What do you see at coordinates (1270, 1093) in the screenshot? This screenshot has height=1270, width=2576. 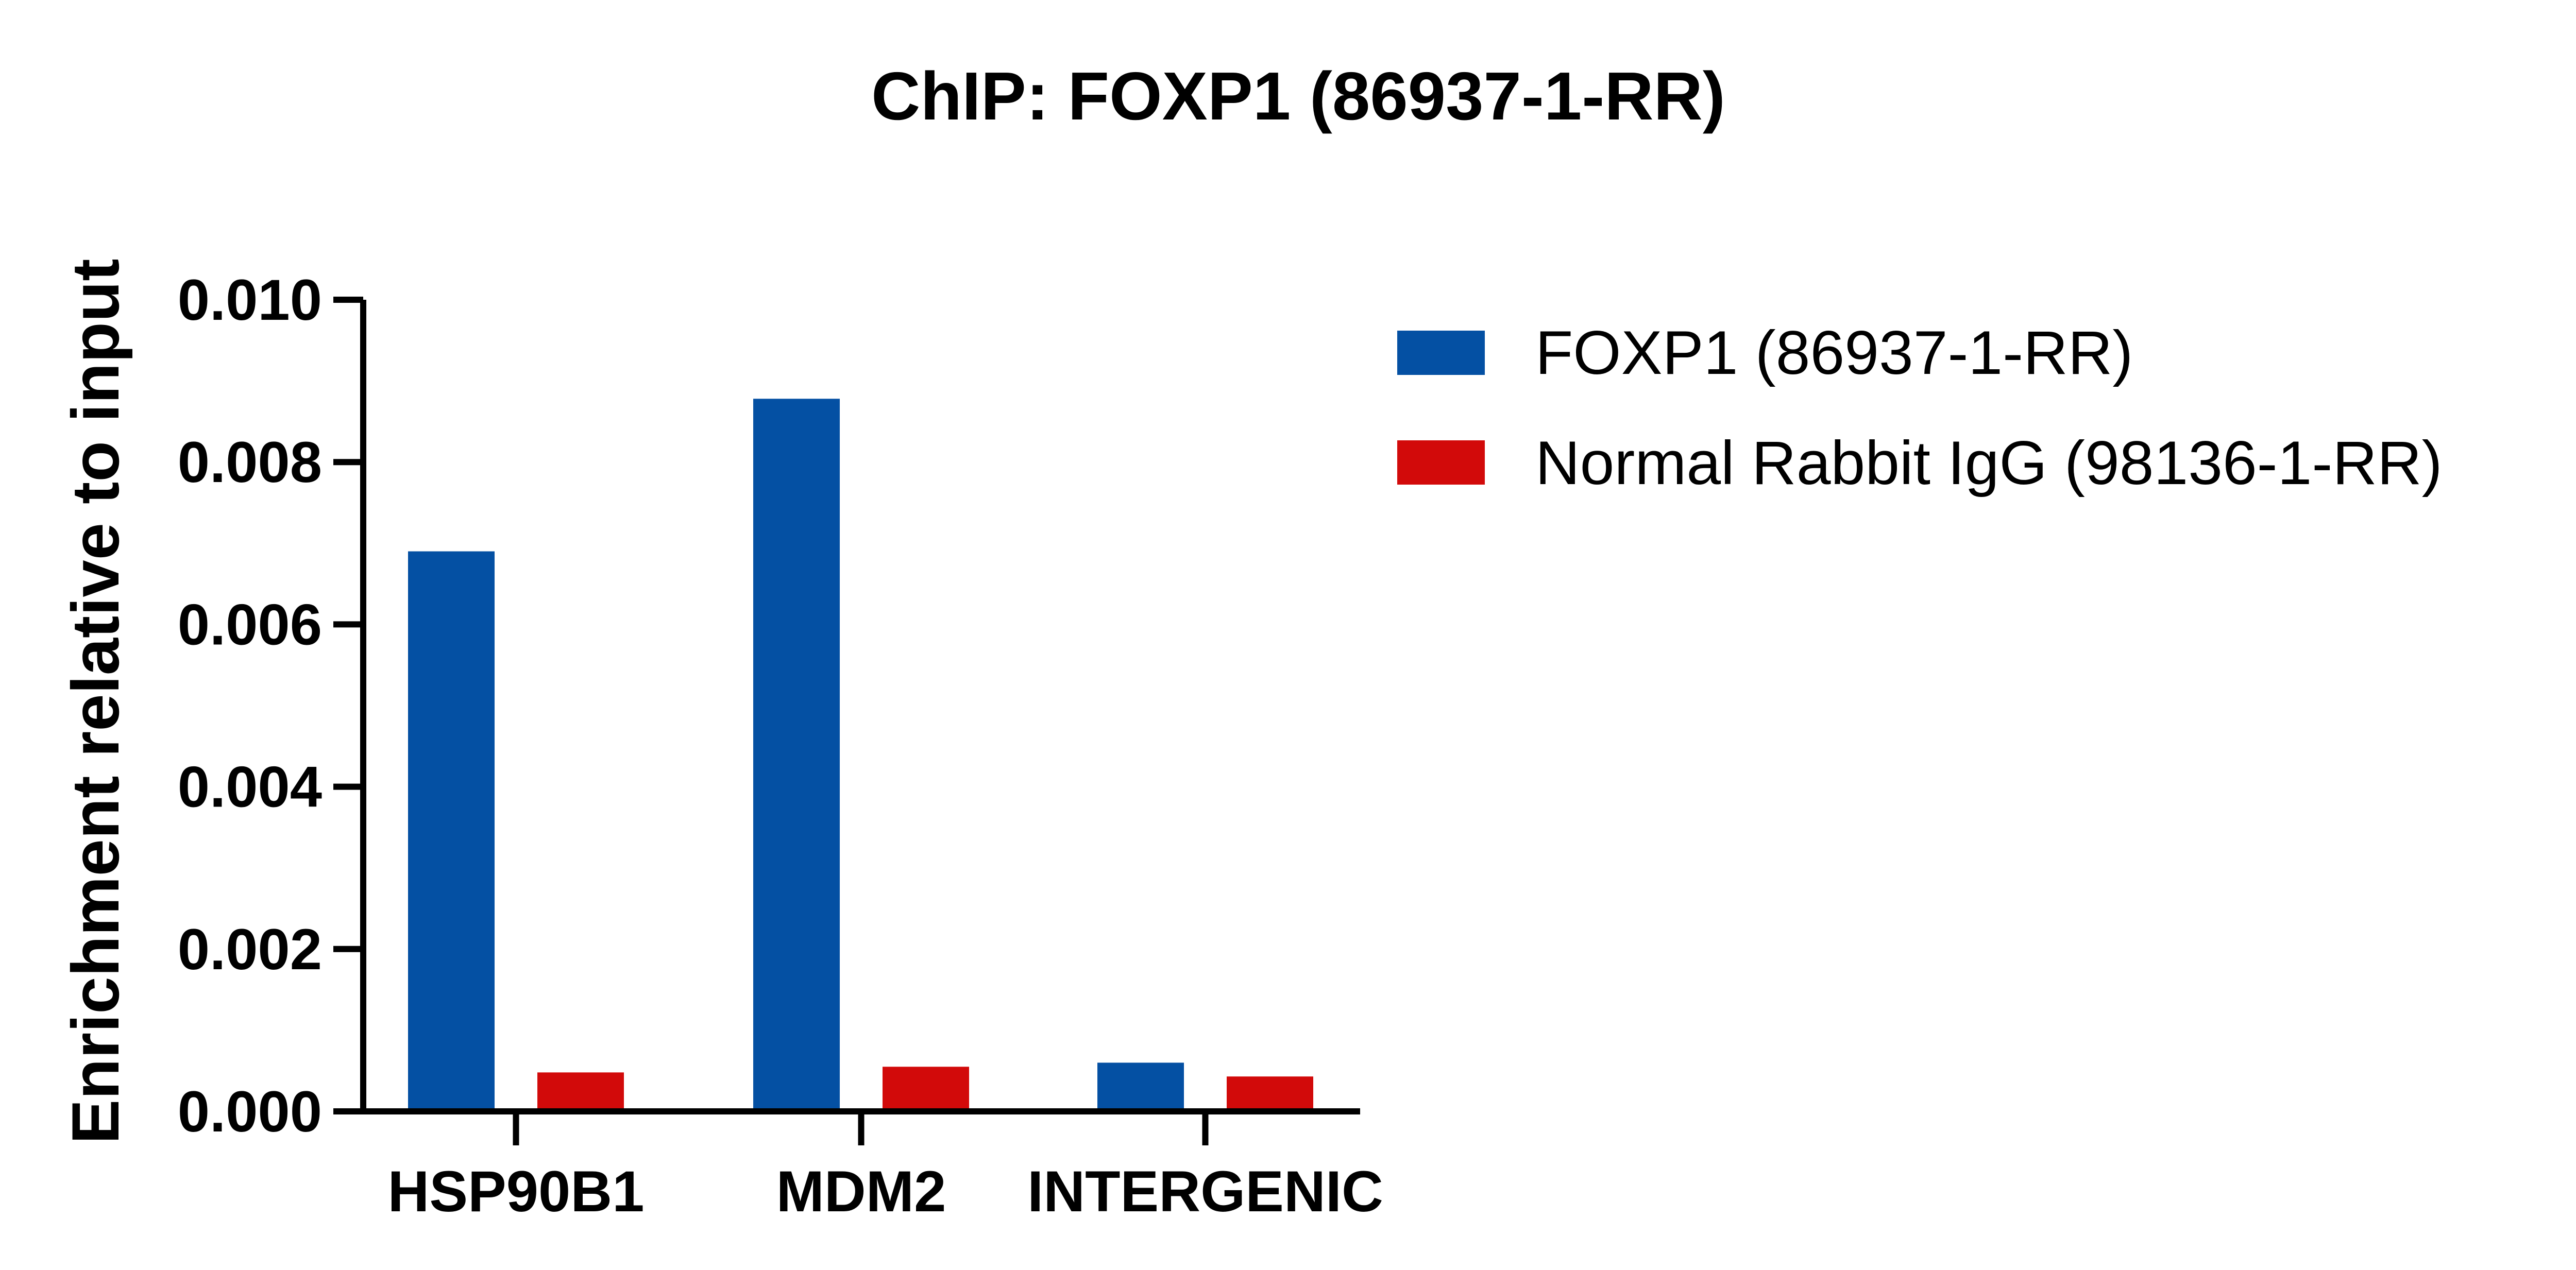 I see `bar-igg-intergenic` at bounding box center [1270, 1093].